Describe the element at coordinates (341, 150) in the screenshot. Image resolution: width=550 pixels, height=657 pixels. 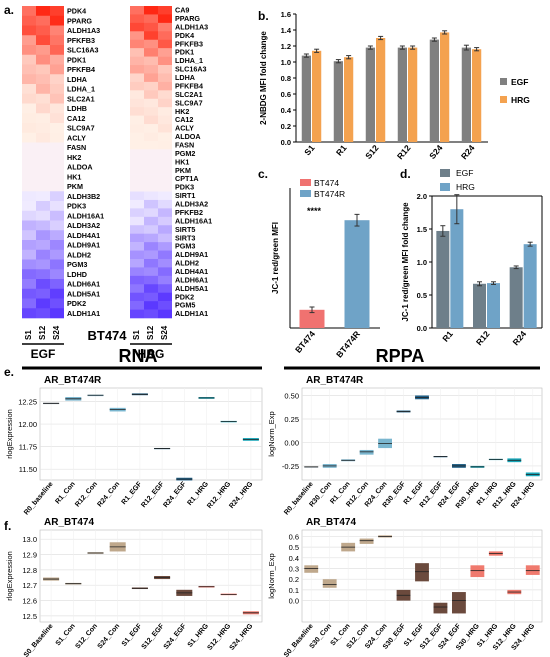
I see `x-tick-label: R1` at that location.